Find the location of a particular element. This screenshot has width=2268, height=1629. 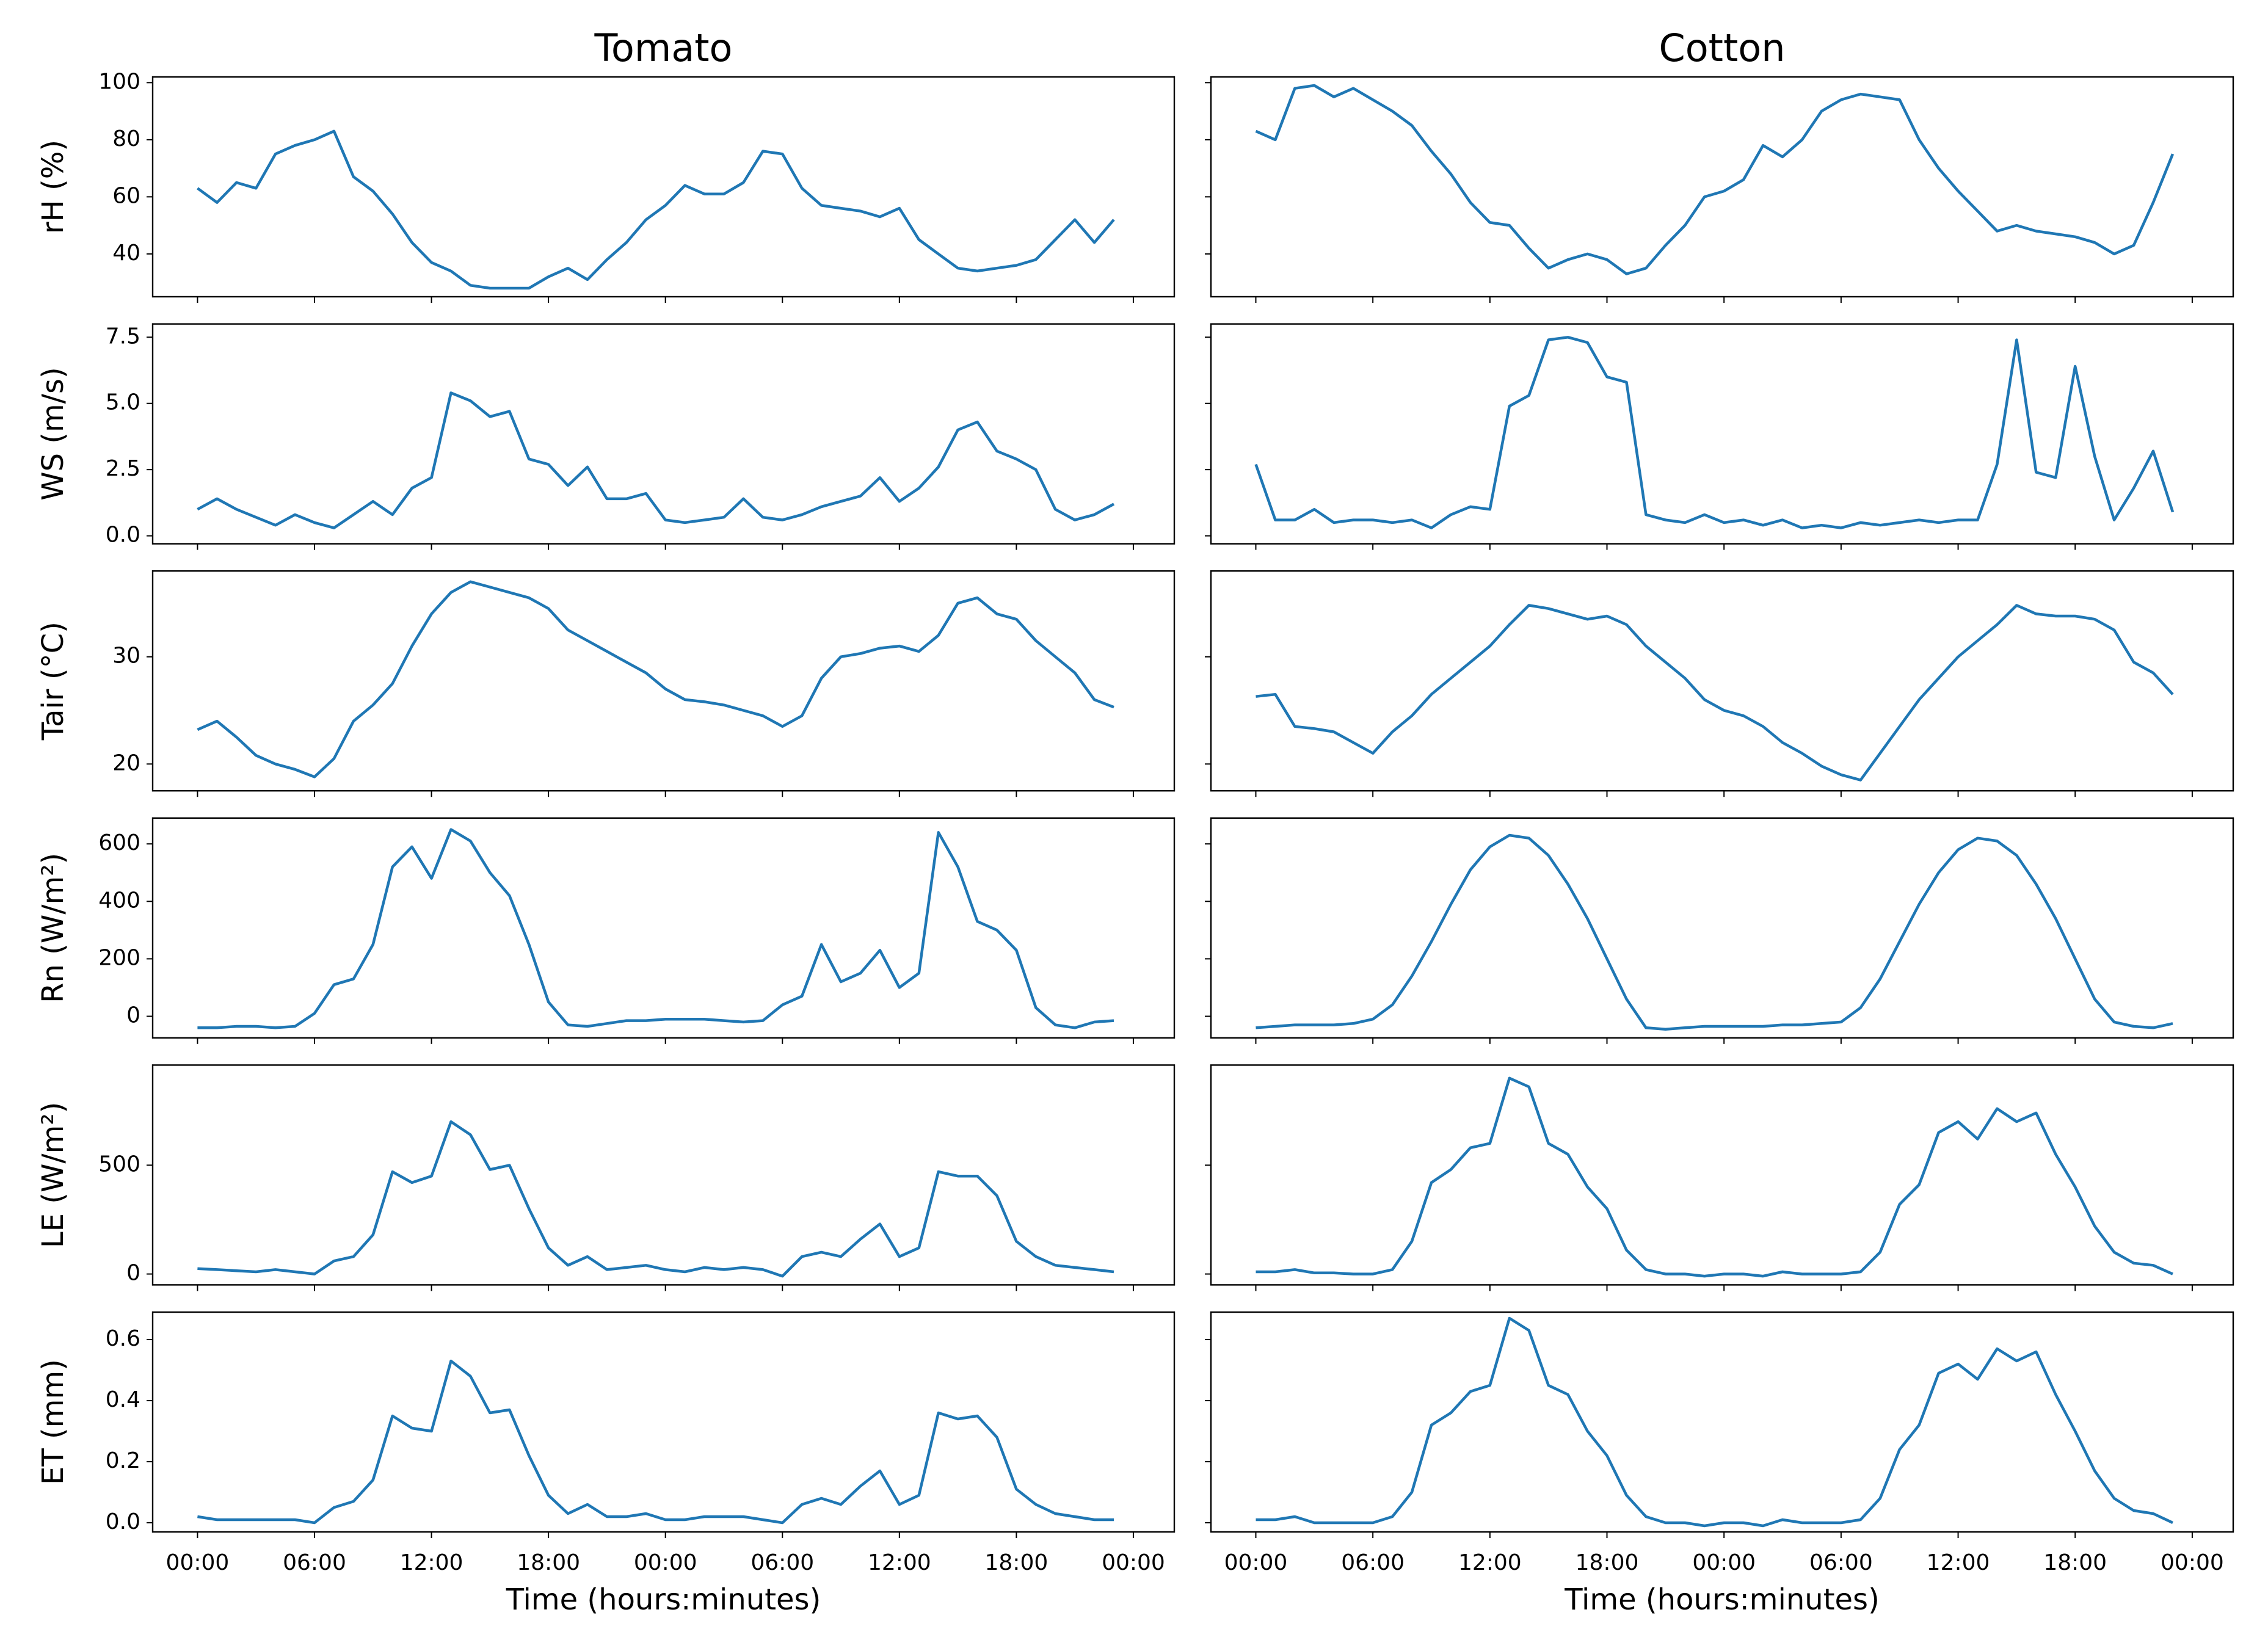

y-tick-label: 600 is located at coordinates (119, 842).